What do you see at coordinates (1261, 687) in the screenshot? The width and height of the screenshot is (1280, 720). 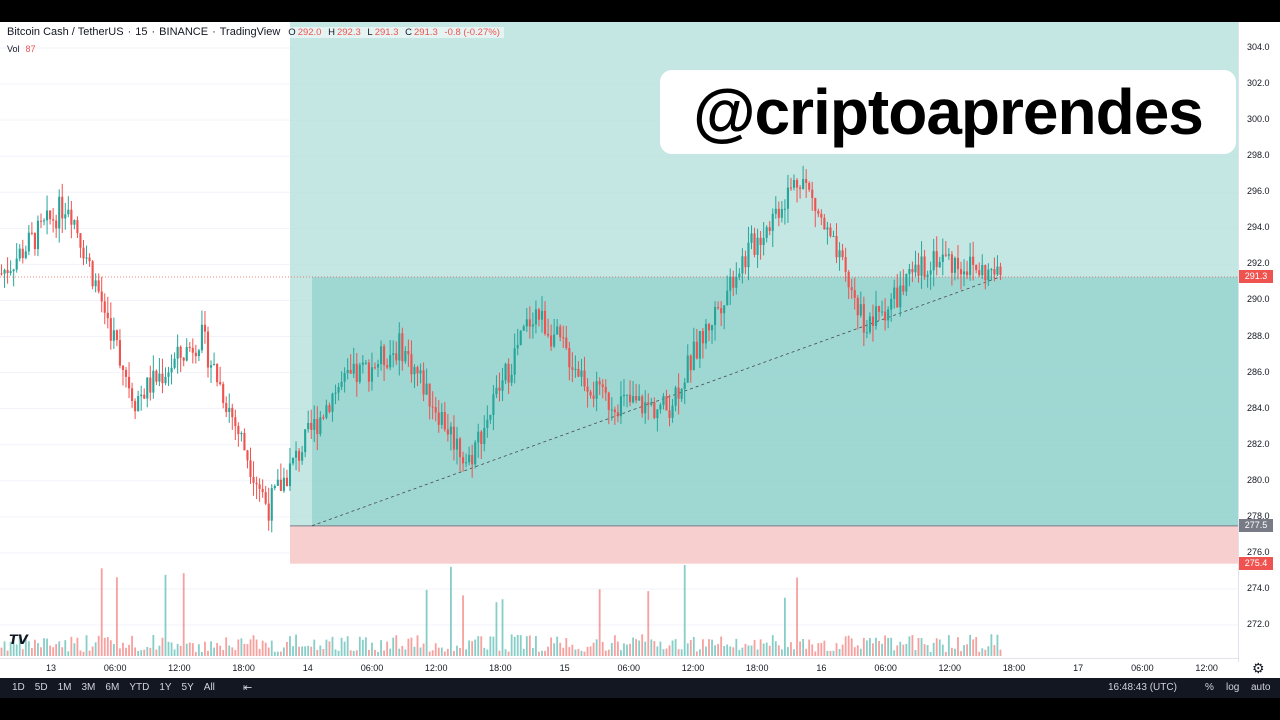 I see `auto-scale-button: auto` at bounding box center [1261, 687].